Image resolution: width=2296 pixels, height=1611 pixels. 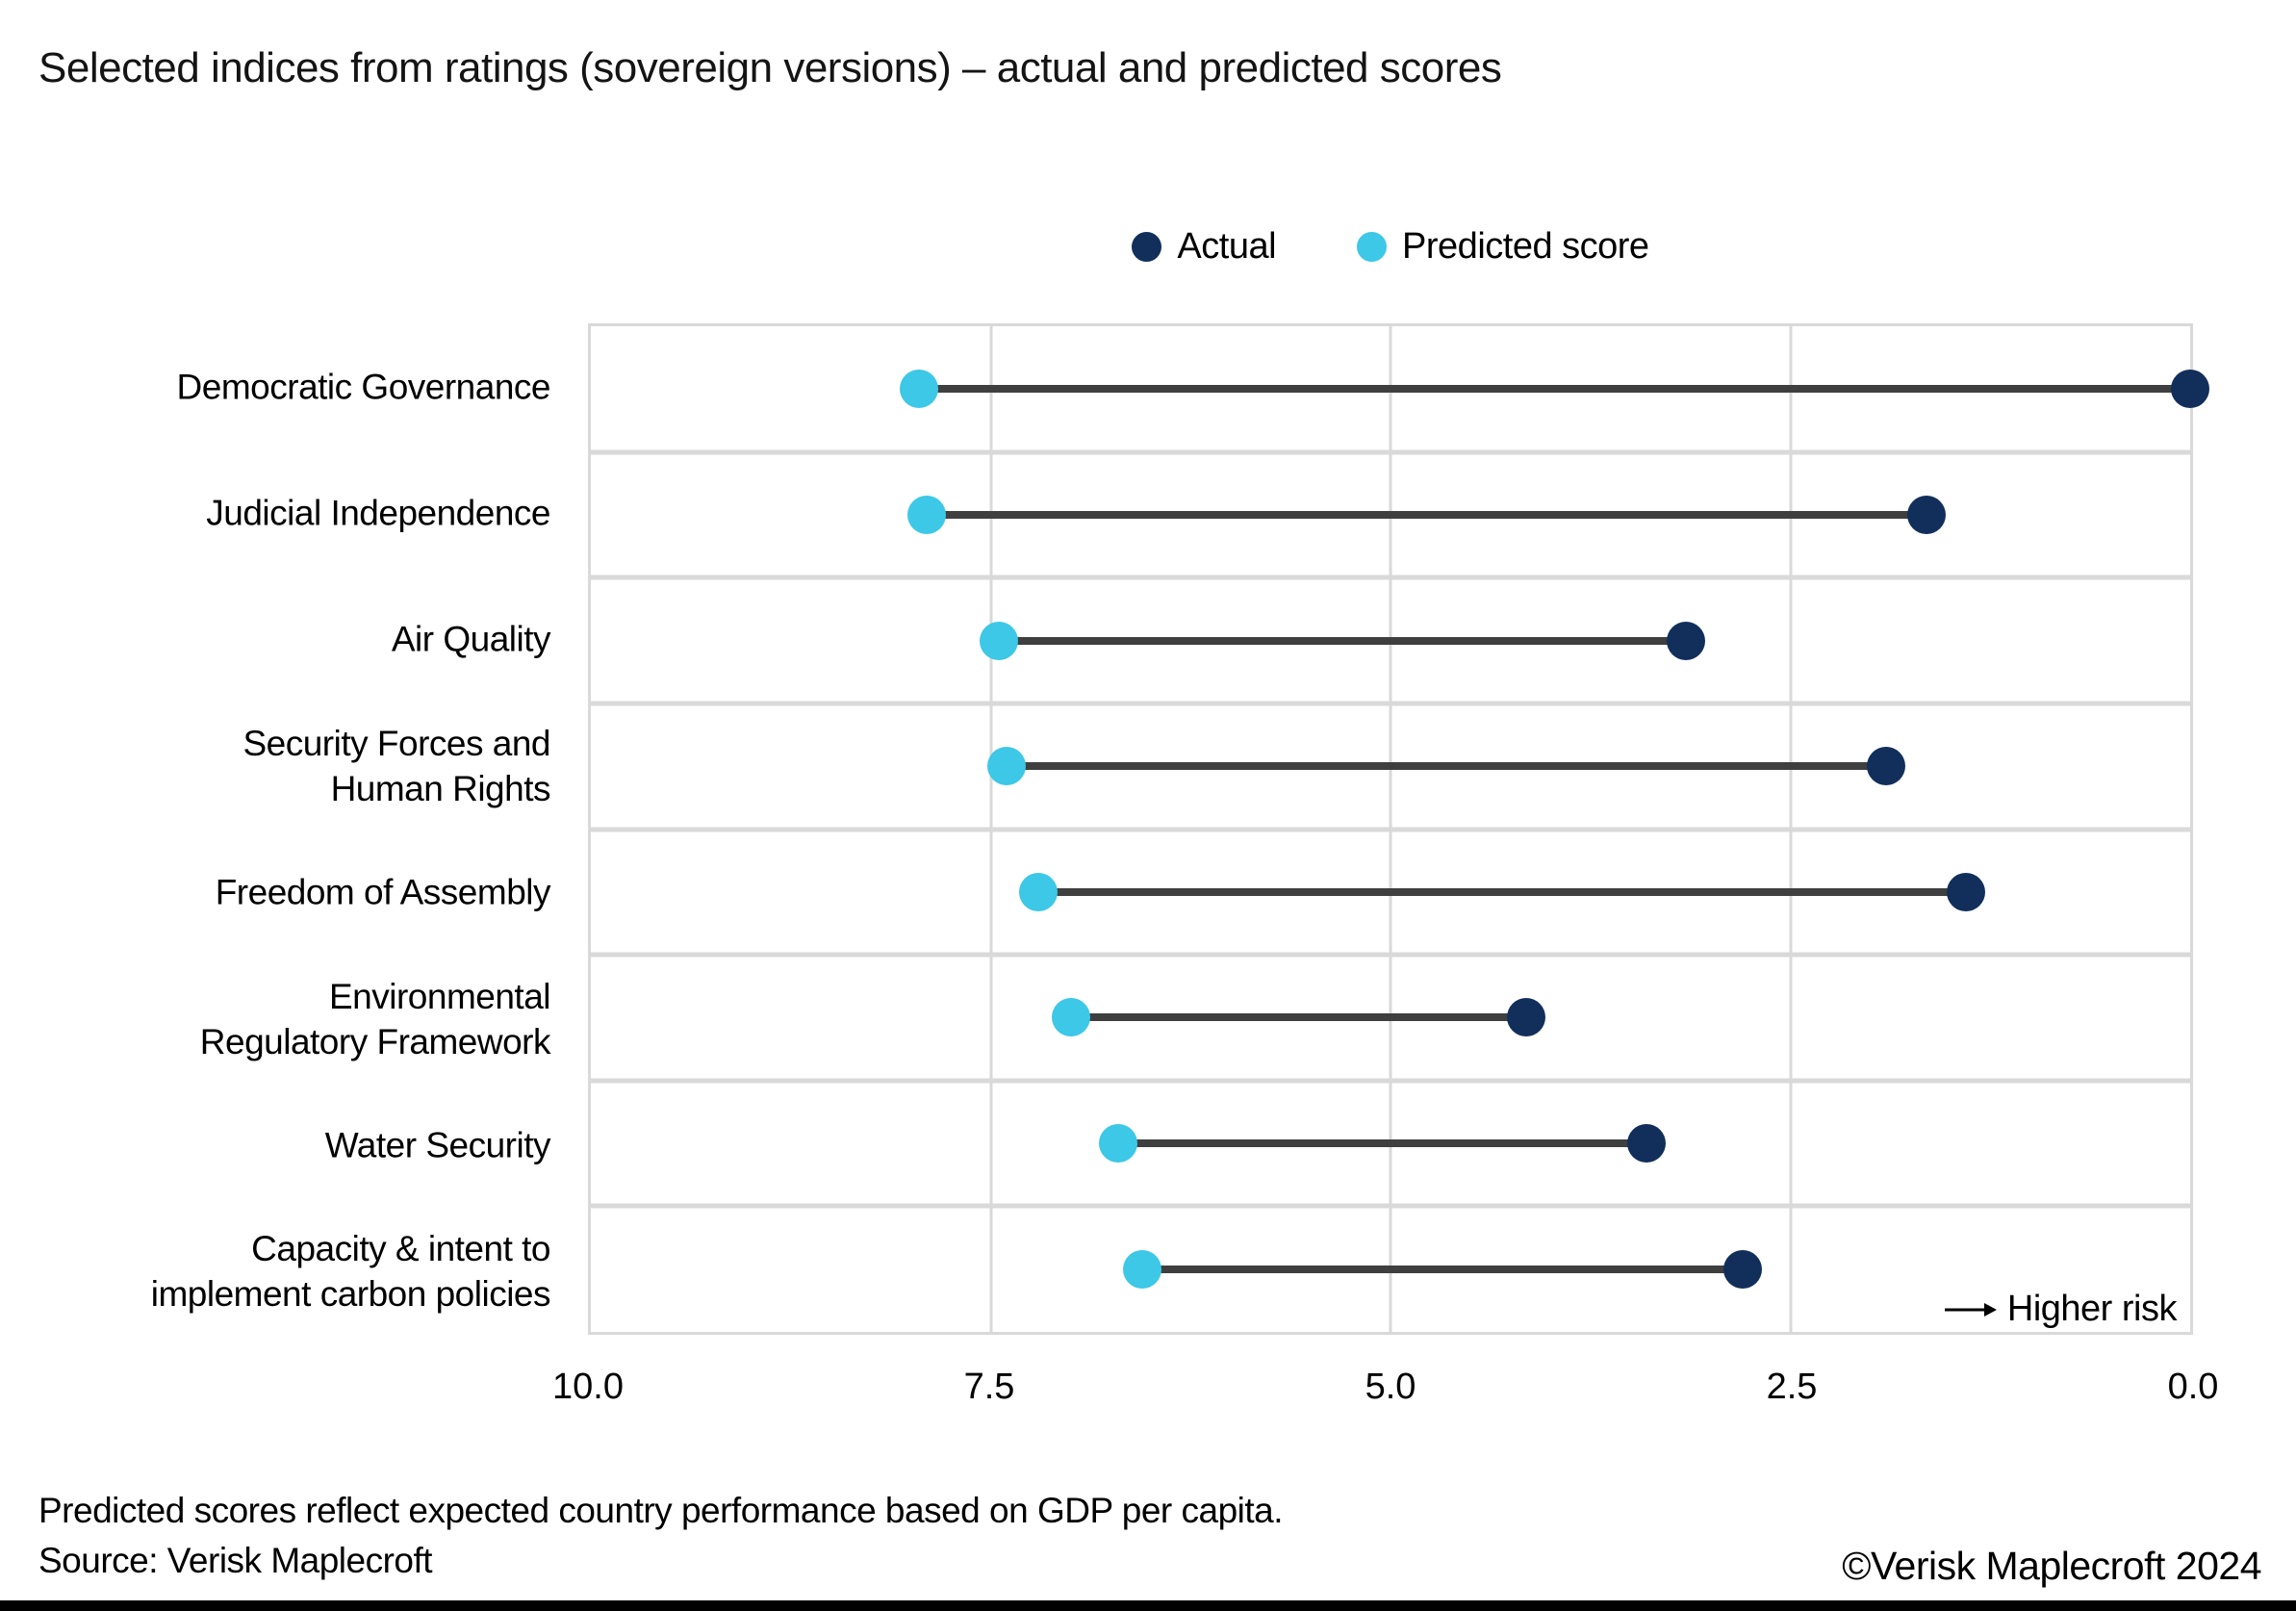 What do you see at coordinates (1148, 1605) in the screenshot?
I see `bottom-bar` at bounding box center [1148, 1605].